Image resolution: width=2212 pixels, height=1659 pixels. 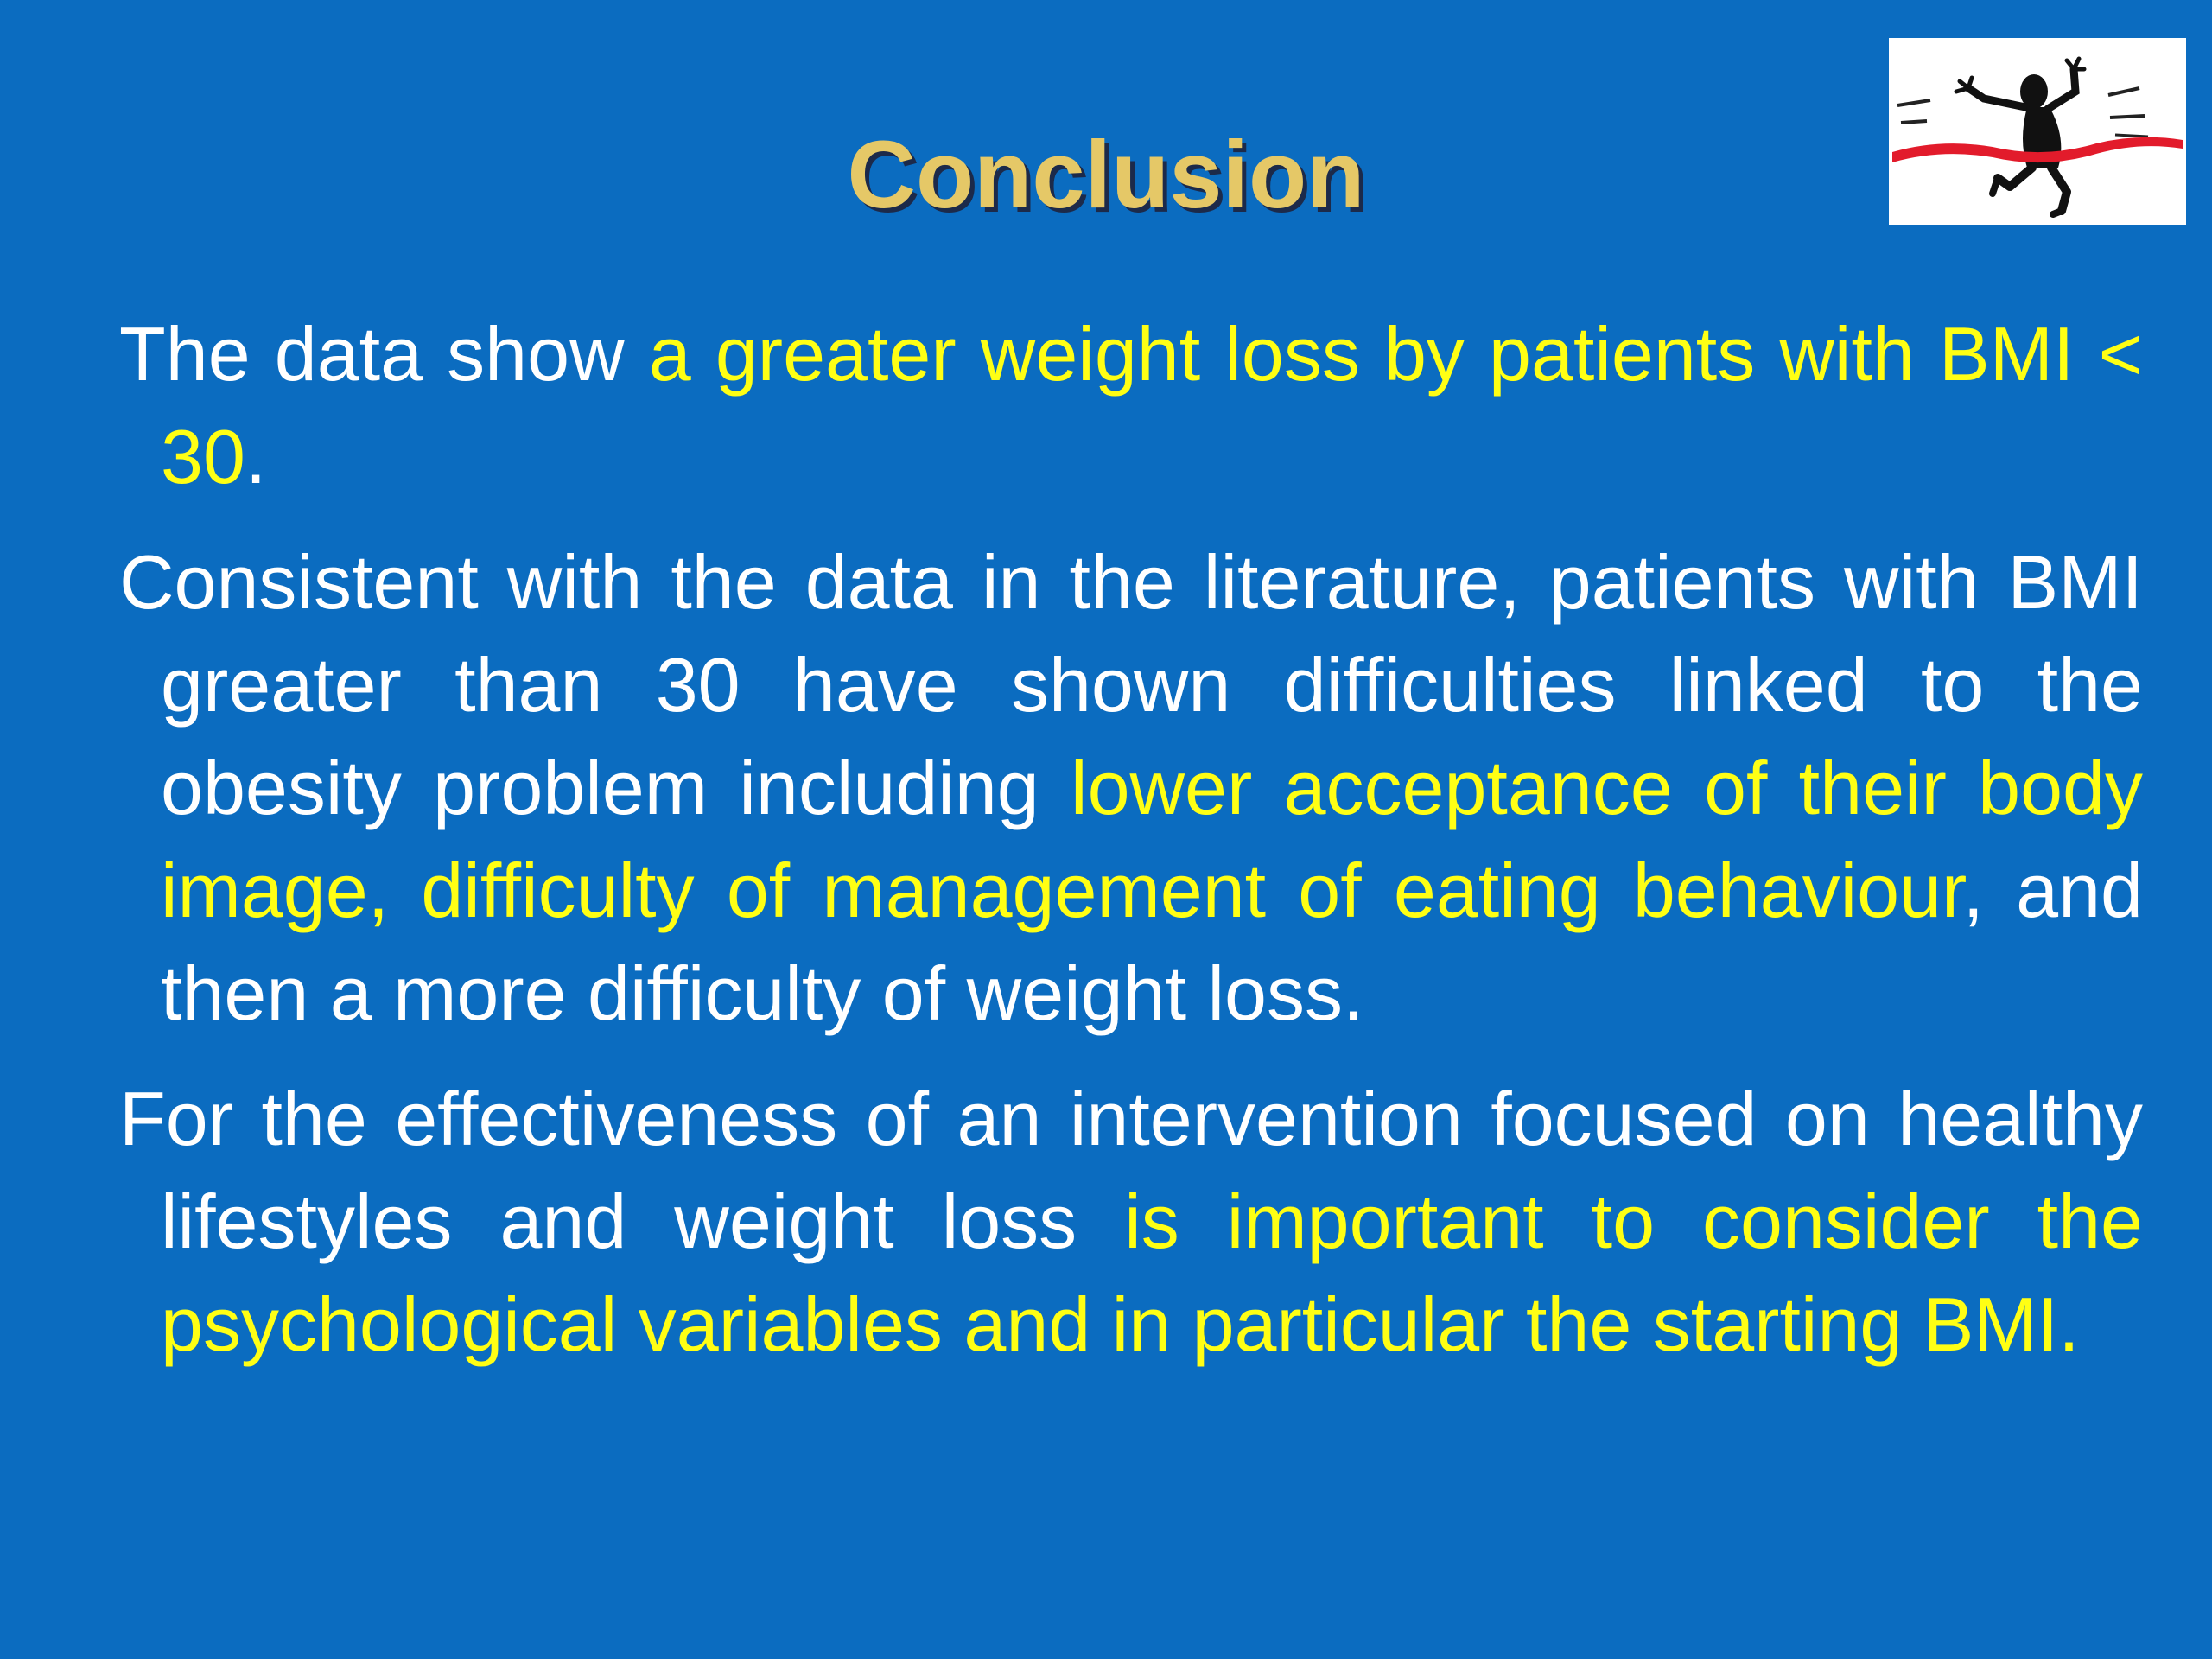 What do you see at coordinates (384, 354) in the screenshot?
I see `text-segment: The data show` at bounding box center [384, 354].